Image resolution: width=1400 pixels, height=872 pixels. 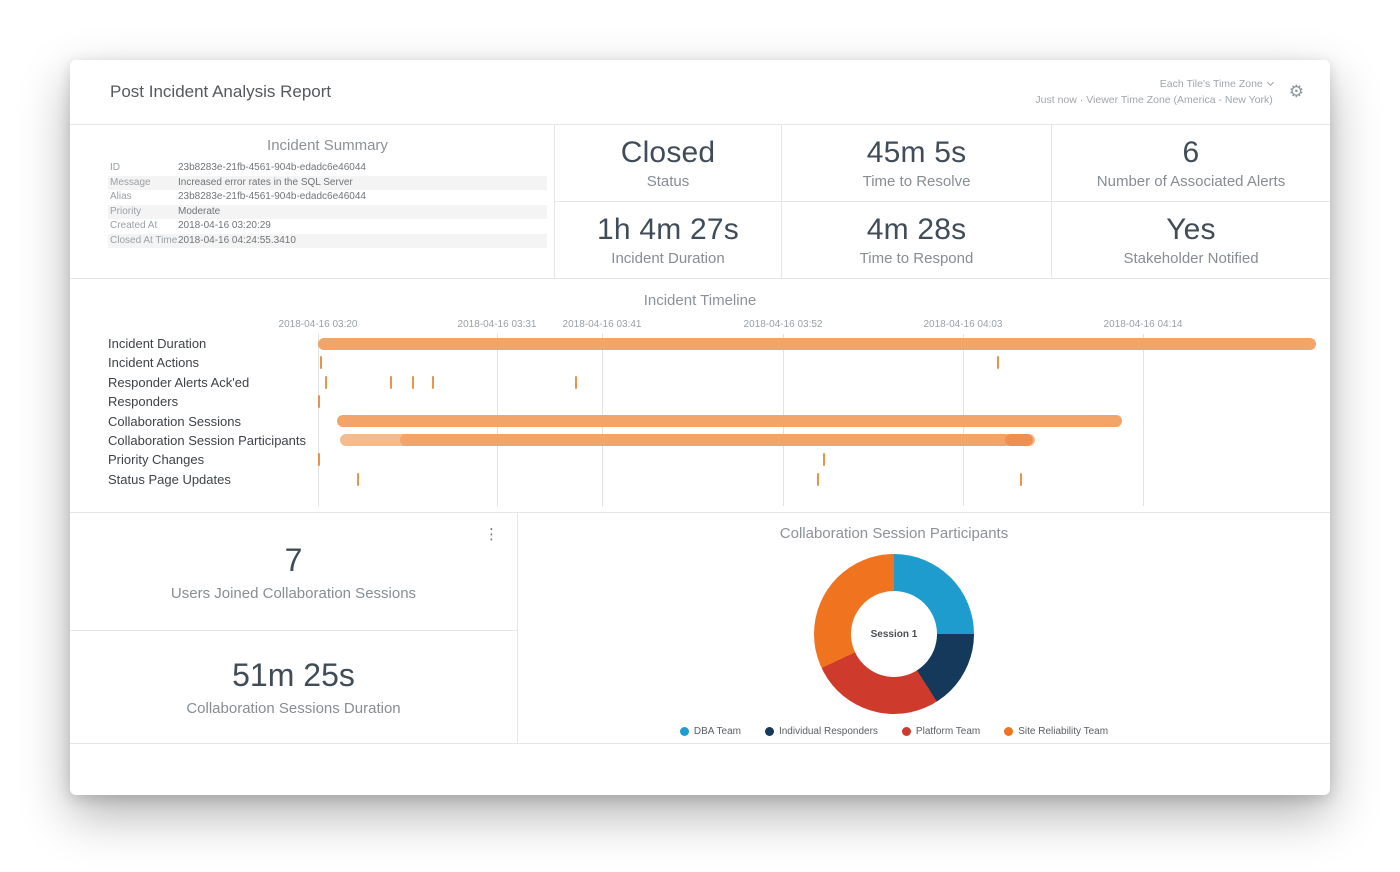 I want to click on legend-label: Platform Team, so click(x=948, y=731).